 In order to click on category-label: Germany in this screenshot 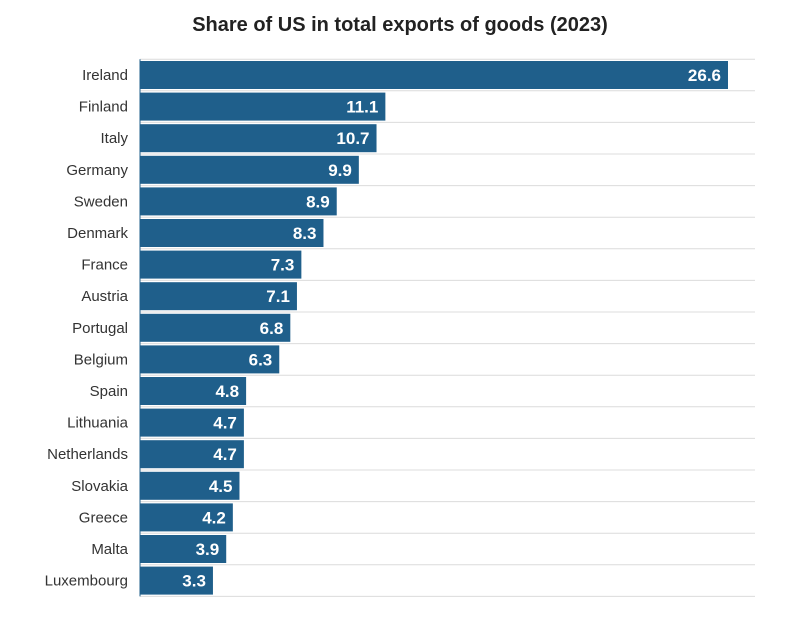, I will do `click(97, 170)`.